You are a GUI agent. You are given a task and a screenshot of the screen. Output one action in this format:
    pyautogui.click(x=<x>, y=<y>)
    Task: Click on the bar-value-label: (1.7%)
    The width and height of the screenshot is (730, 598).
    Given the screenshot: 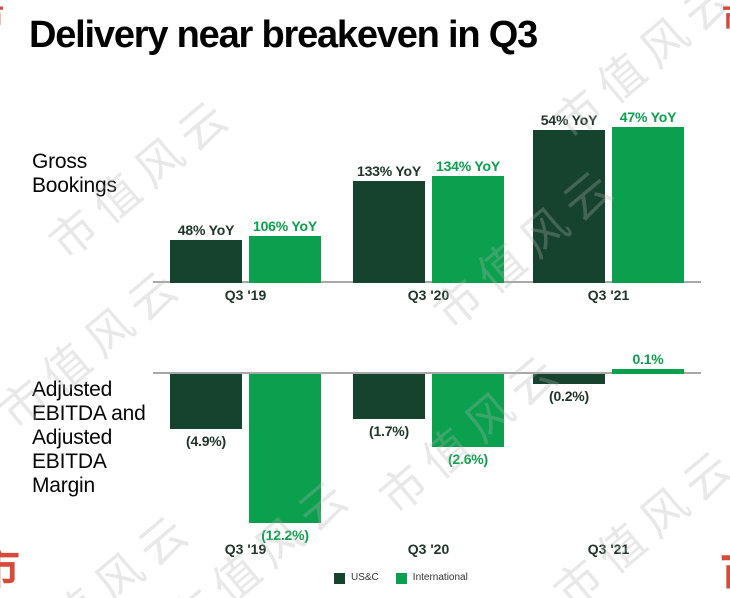 What is the action you would take?
    pyautogui.click(x=389, y=431)
    